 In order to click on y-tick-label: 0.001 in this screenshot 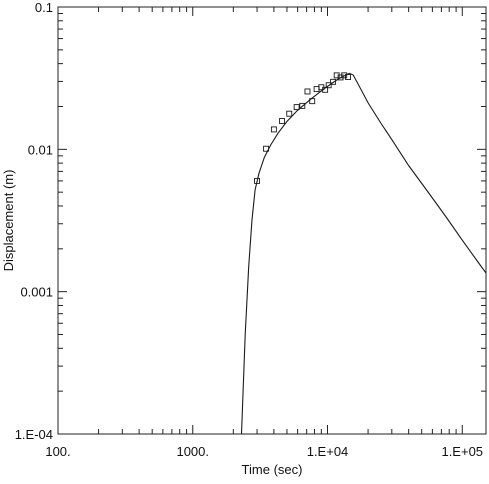, I will do `click(36, 292)`.